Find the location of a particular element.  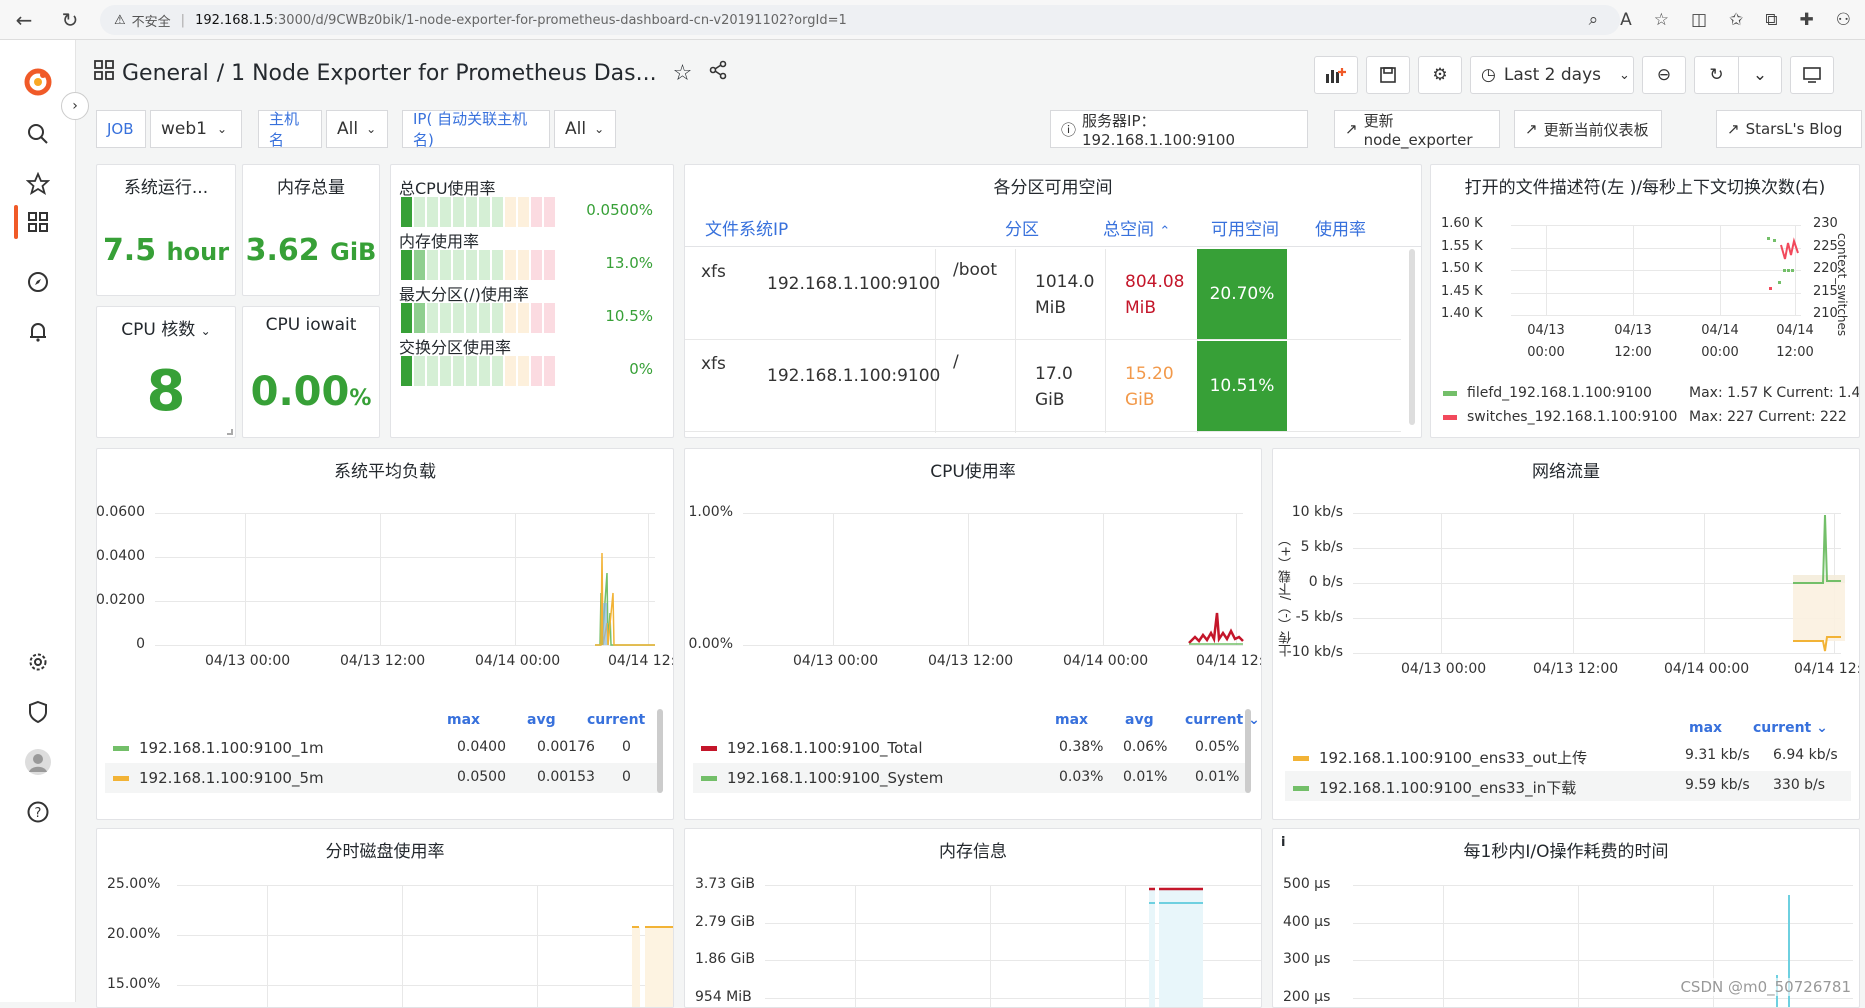

y-tick-label: 3.73 GiB is located at coordinates (725, 884).